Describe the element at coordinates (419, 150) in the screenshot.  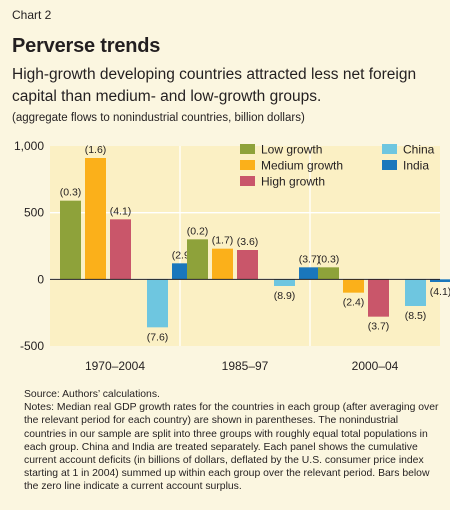
I see `legend-label: China` at that location.